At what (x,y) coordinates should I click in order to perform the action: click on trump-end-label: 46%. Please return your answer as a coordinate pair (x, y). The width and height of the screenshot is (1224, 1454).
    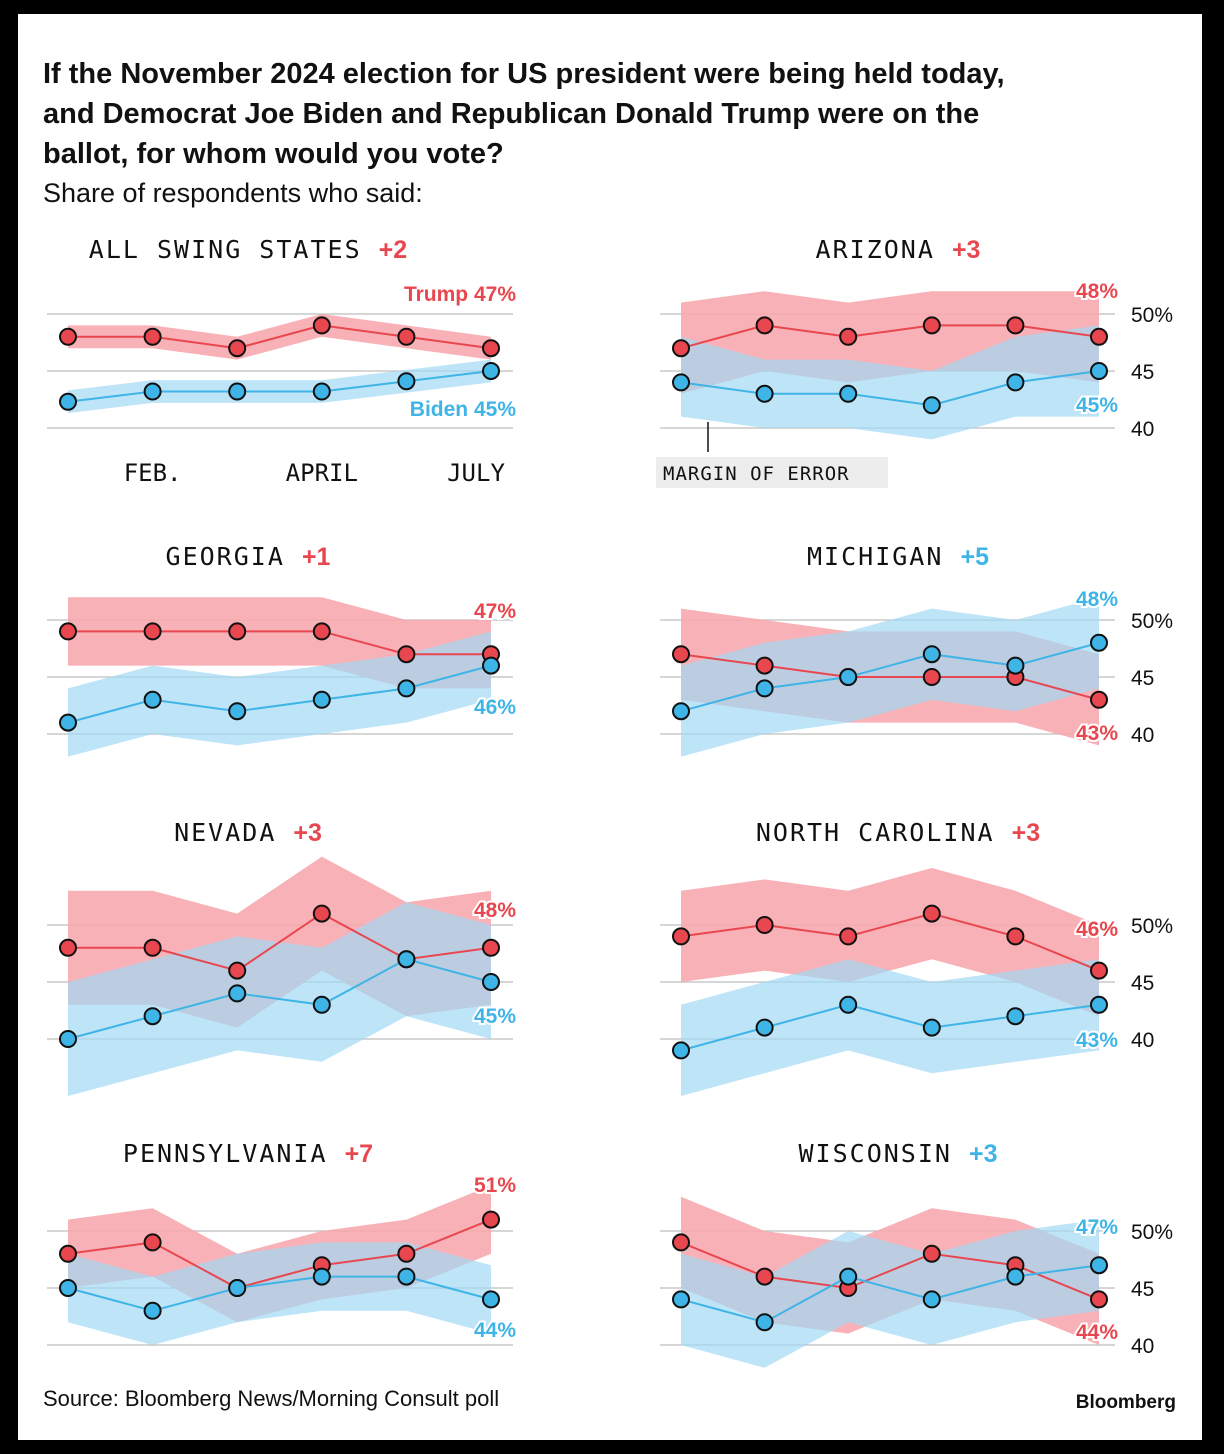
    Looking at the image, I should click on (1097, 929).